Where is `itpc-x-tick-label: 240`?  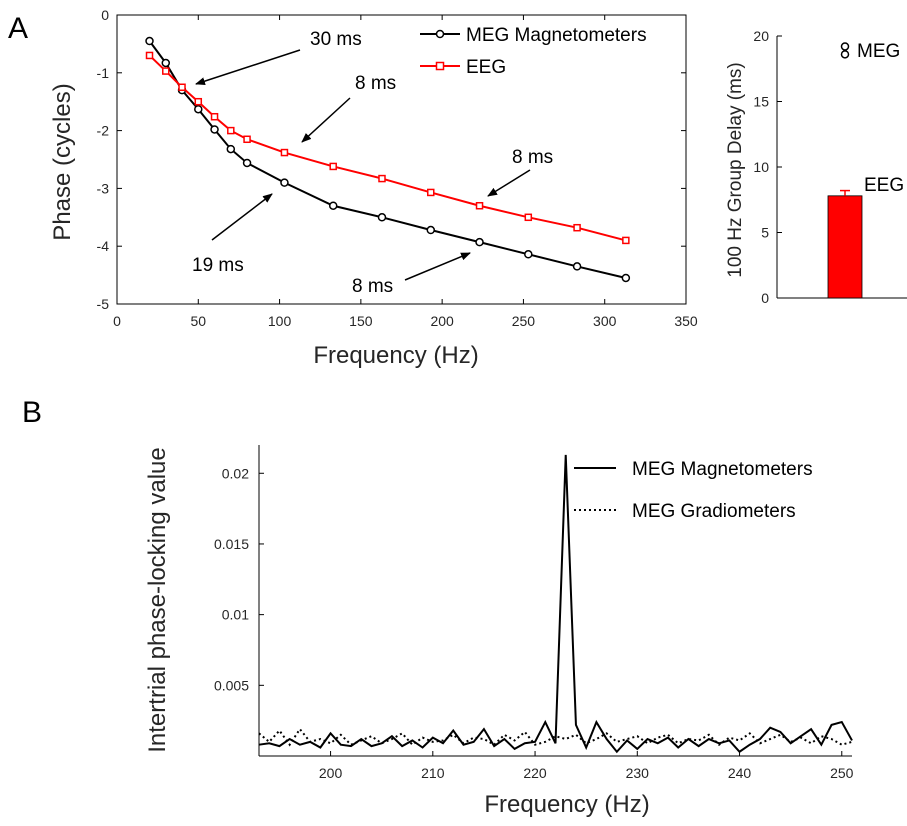
itpc-x-tick-label: 240 is located at coordinates (740, 773).